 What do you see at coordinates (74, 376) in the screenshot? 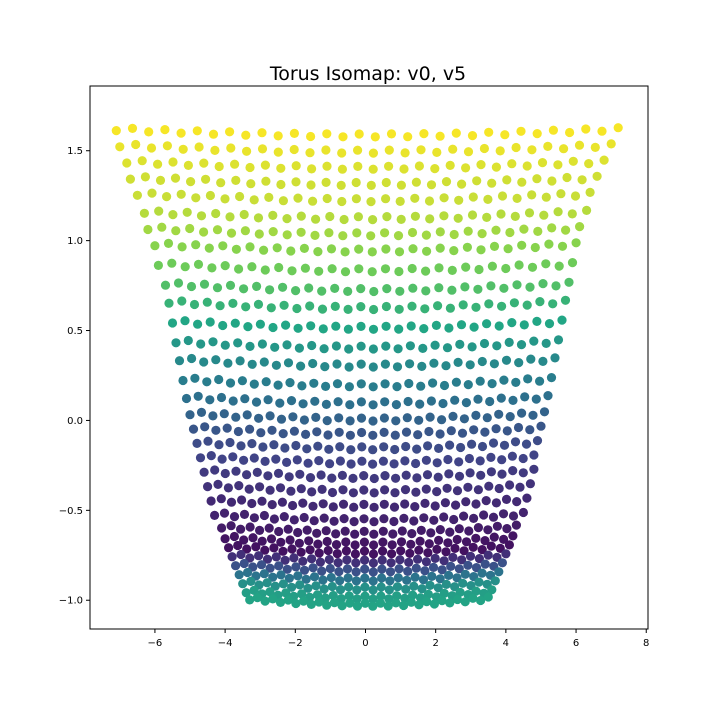
I see `y-axis: −1.0 −0.5 0.0 0.5 1.0 1.5` at bounding box center [74, 376].